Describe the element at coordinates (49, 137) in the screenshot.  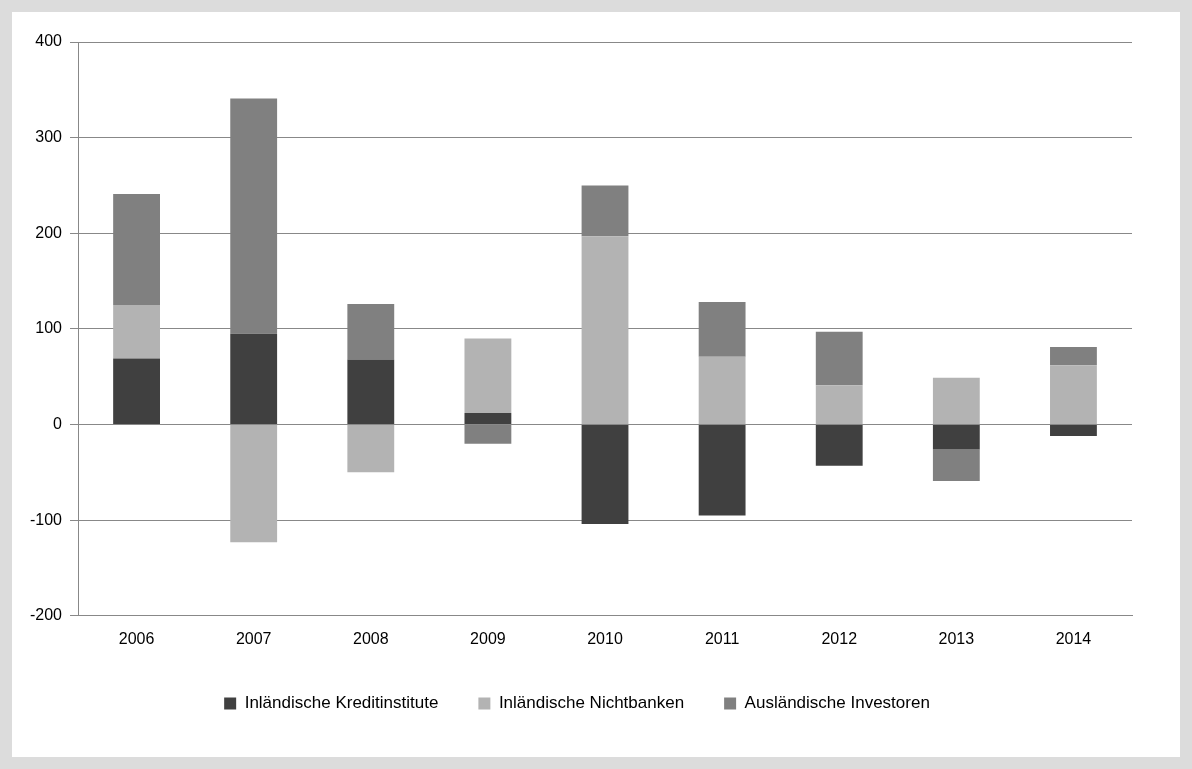
I see `y-tick-label: 300` at that location.